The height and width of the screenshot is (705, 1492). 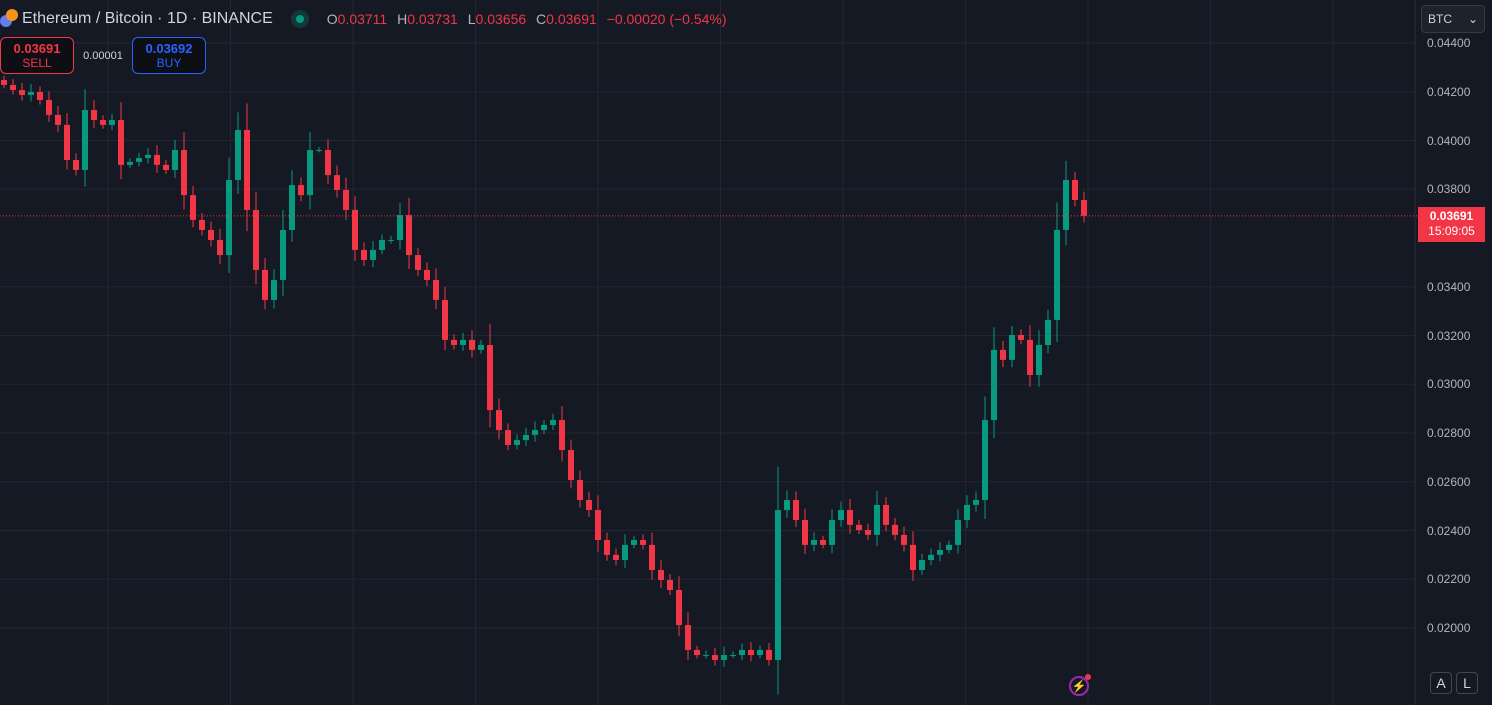 I want to click on eth-btc-icon, so click(x=10, y=19).